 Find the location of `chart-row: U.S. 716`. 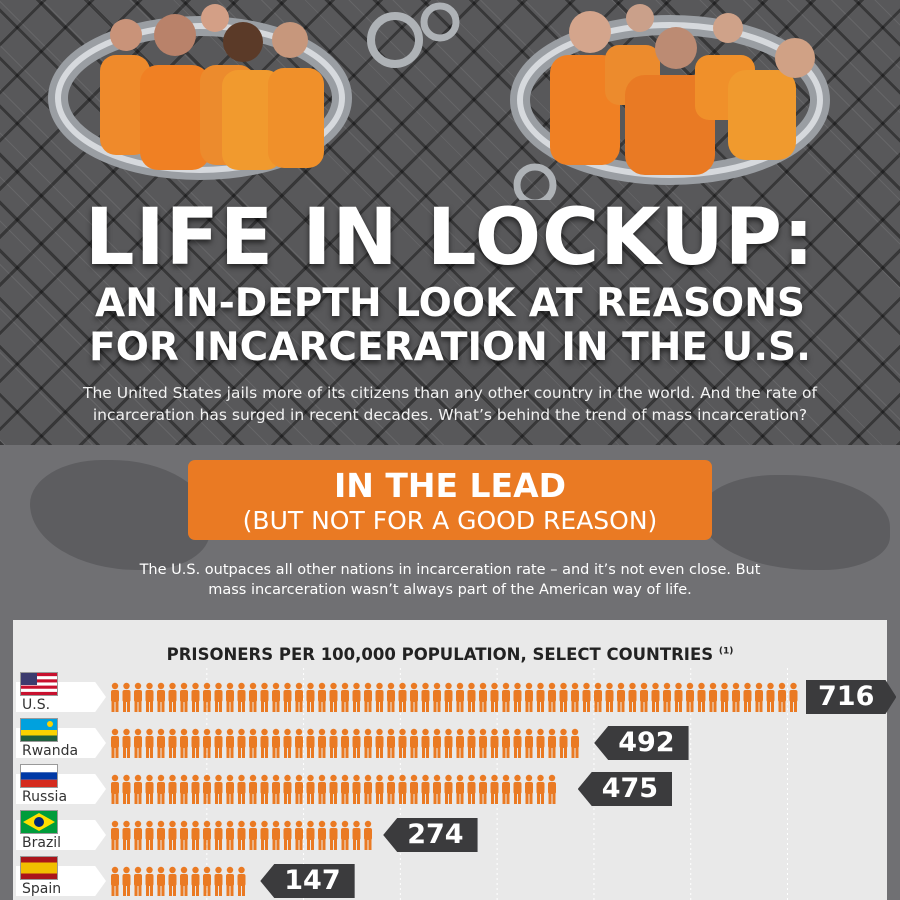

chart-row: U.S. 716 is located at coordinates (450, 694).